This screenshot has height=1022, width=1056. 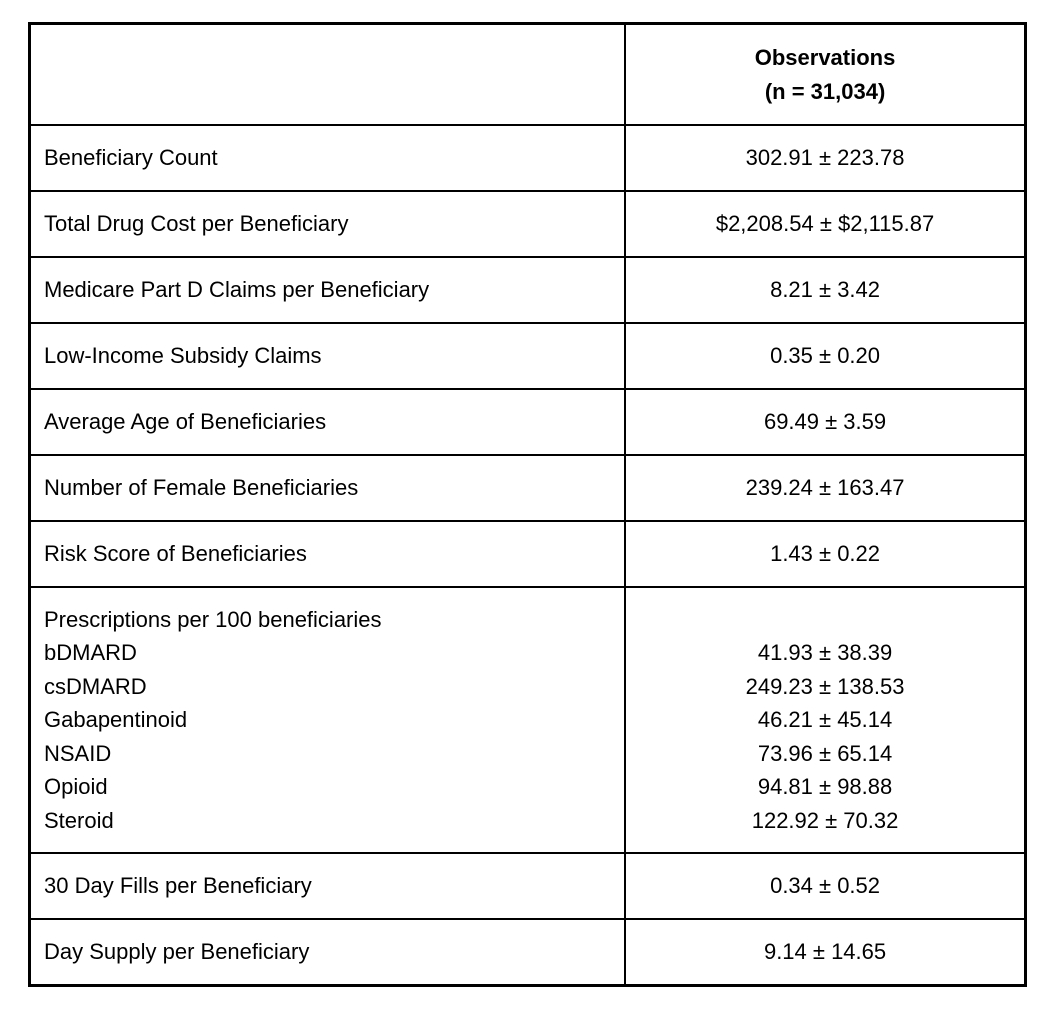 I want to click on table-row: Beneficiary Count 302.91 ± 223.78, so click(x=527, y=158).